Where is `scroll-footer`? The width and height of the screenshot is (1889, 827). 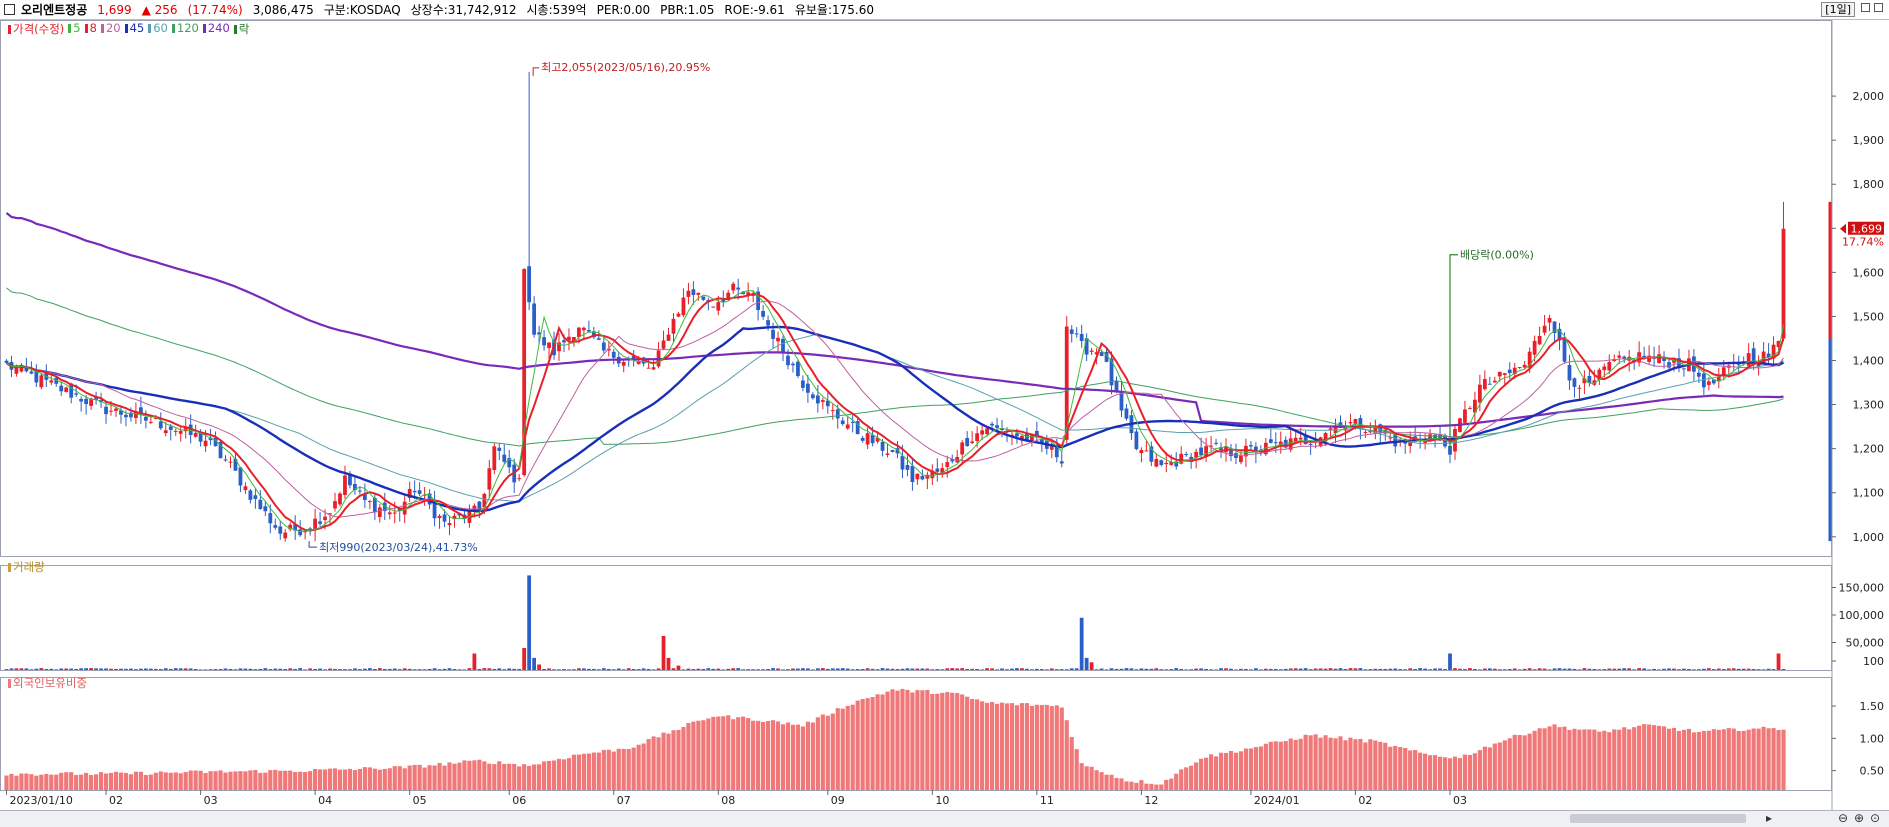 scroll-footer is located at coordinates (944, 818).